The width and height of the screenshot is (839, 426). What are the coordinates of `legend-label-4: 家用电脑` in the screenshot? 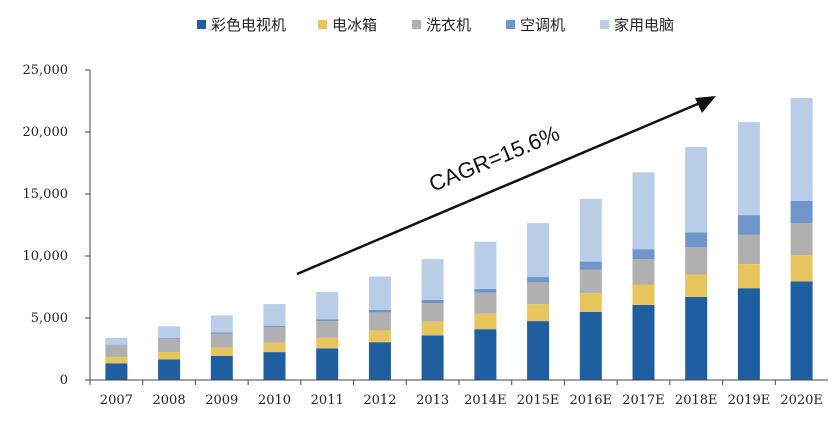 It's located at (644, 25).